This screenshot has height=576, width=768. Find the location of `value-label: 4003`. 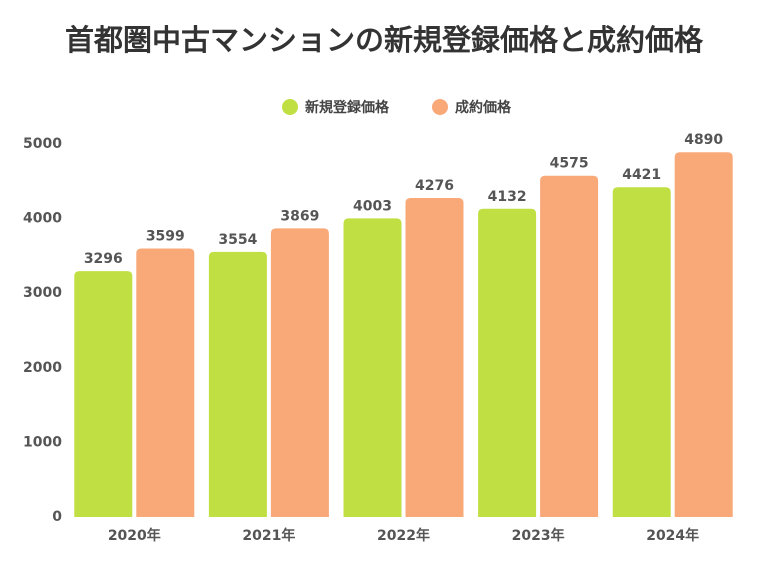

value-label: 4003 is located at coordinates (372, 206).